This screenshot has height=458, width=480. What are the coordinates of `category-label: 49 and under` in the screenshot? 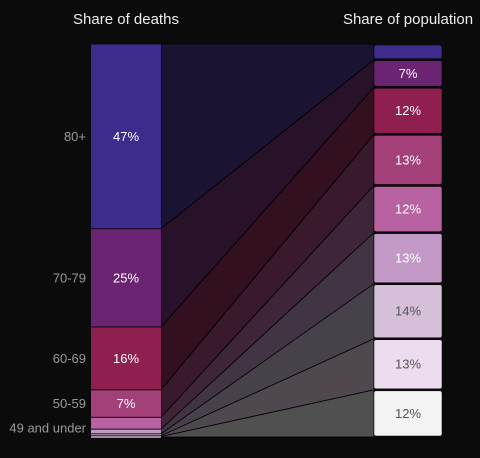 It's located at (47, 427).